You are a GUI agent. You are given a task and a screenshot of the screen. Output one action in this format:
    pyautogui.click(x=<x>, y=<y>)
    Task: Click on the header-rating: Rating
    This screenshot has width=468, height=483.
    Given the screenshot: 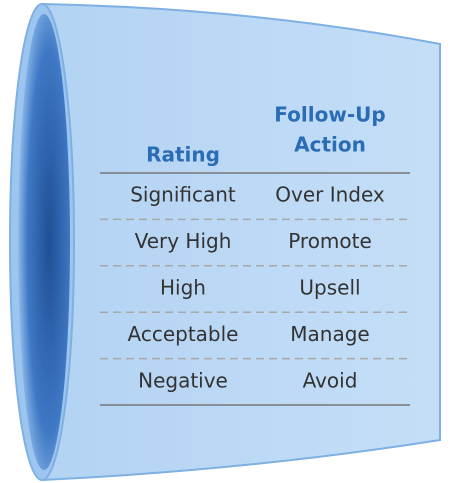 What is the action you would take?
    pyautogui.click(x=183, y=155)
    